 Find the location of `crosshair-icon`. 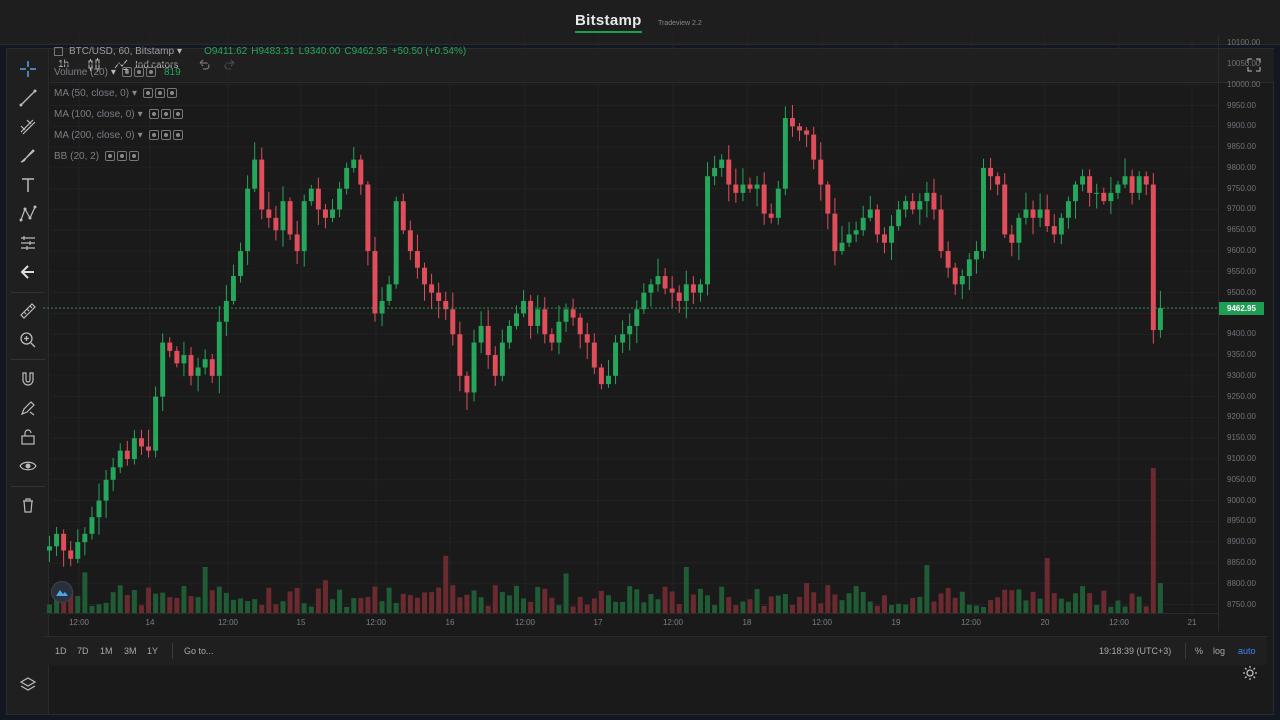

crosshair-icon is located at coordinates (28, 69).